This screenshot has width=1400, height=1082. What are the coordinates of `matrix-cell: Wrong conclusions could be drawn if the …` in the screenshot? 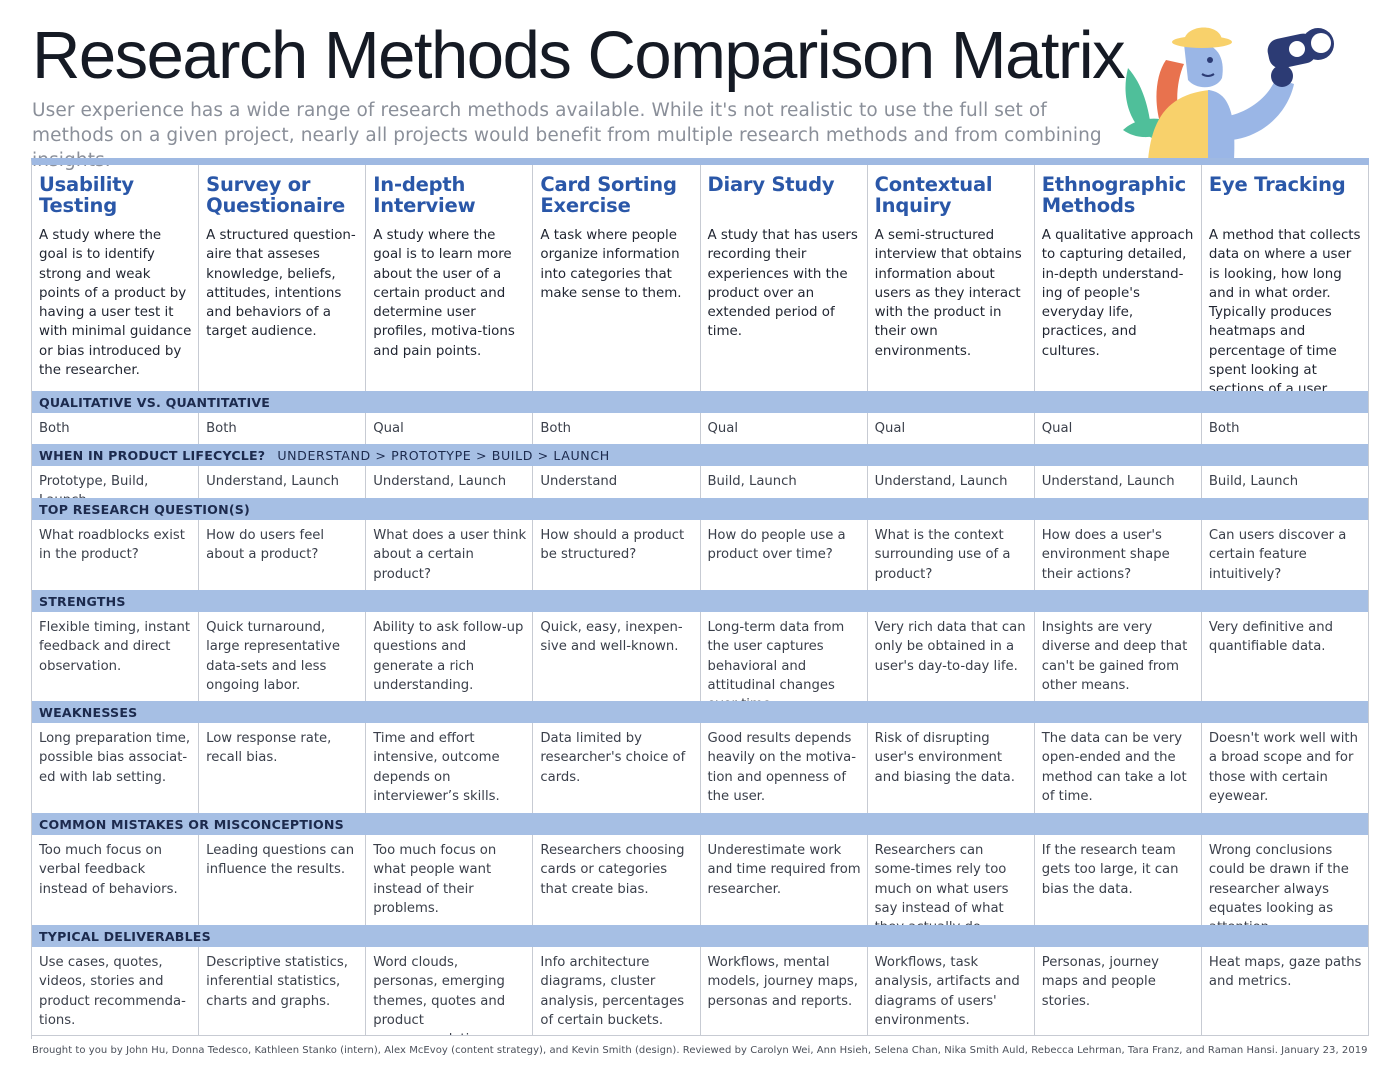 It's located at (1285, 880).